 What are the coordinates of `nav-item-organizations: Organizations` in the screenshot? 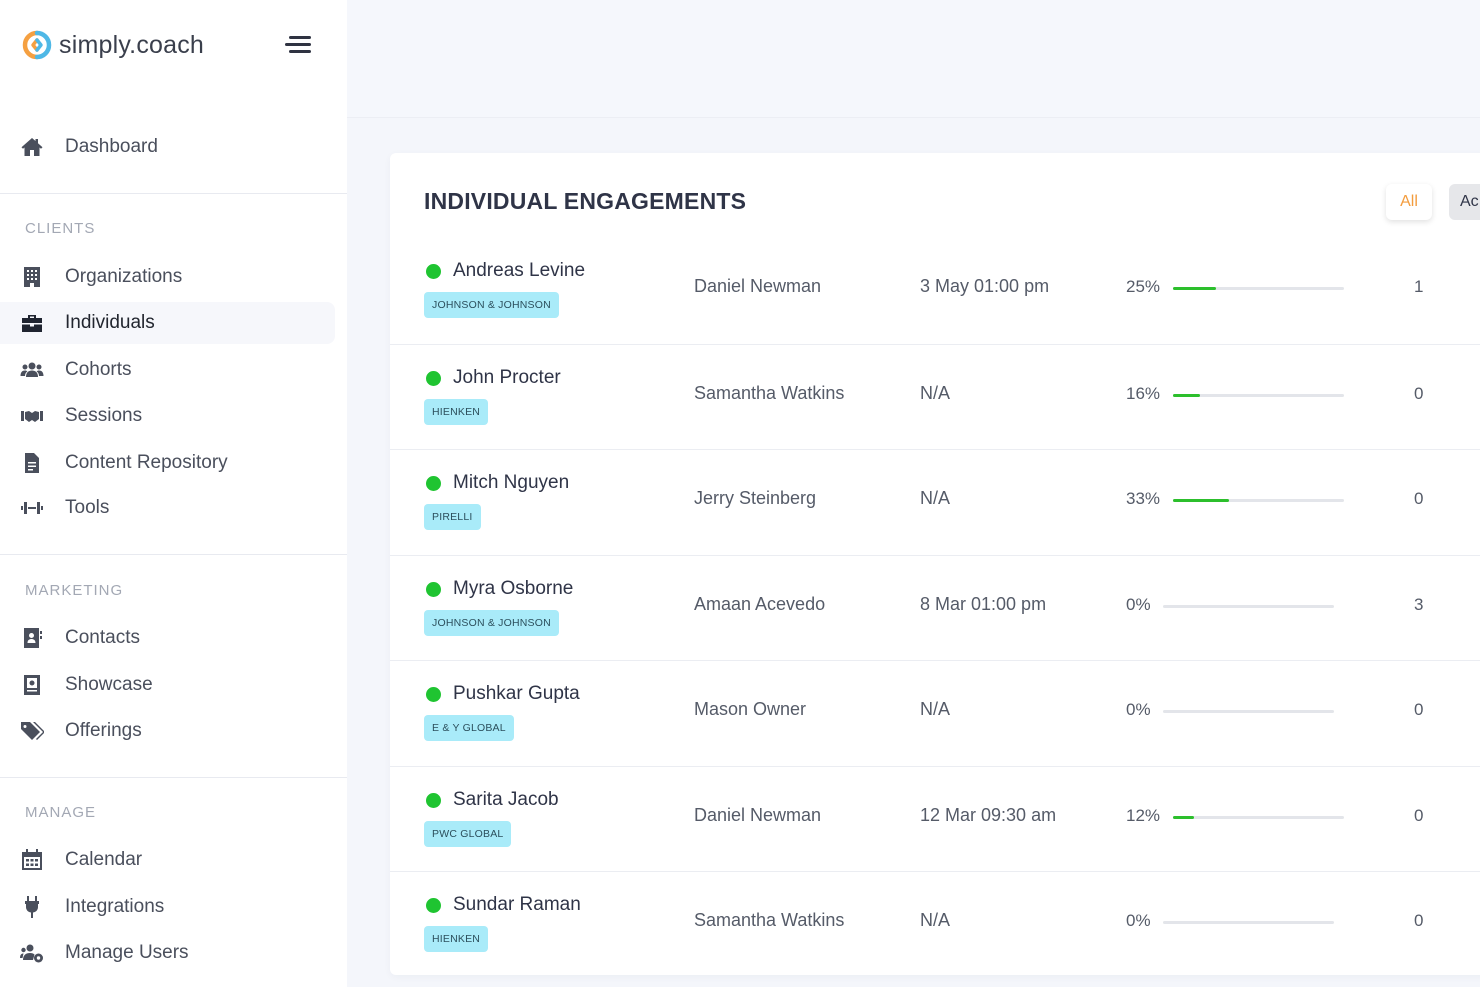 It's located at (167, 277).